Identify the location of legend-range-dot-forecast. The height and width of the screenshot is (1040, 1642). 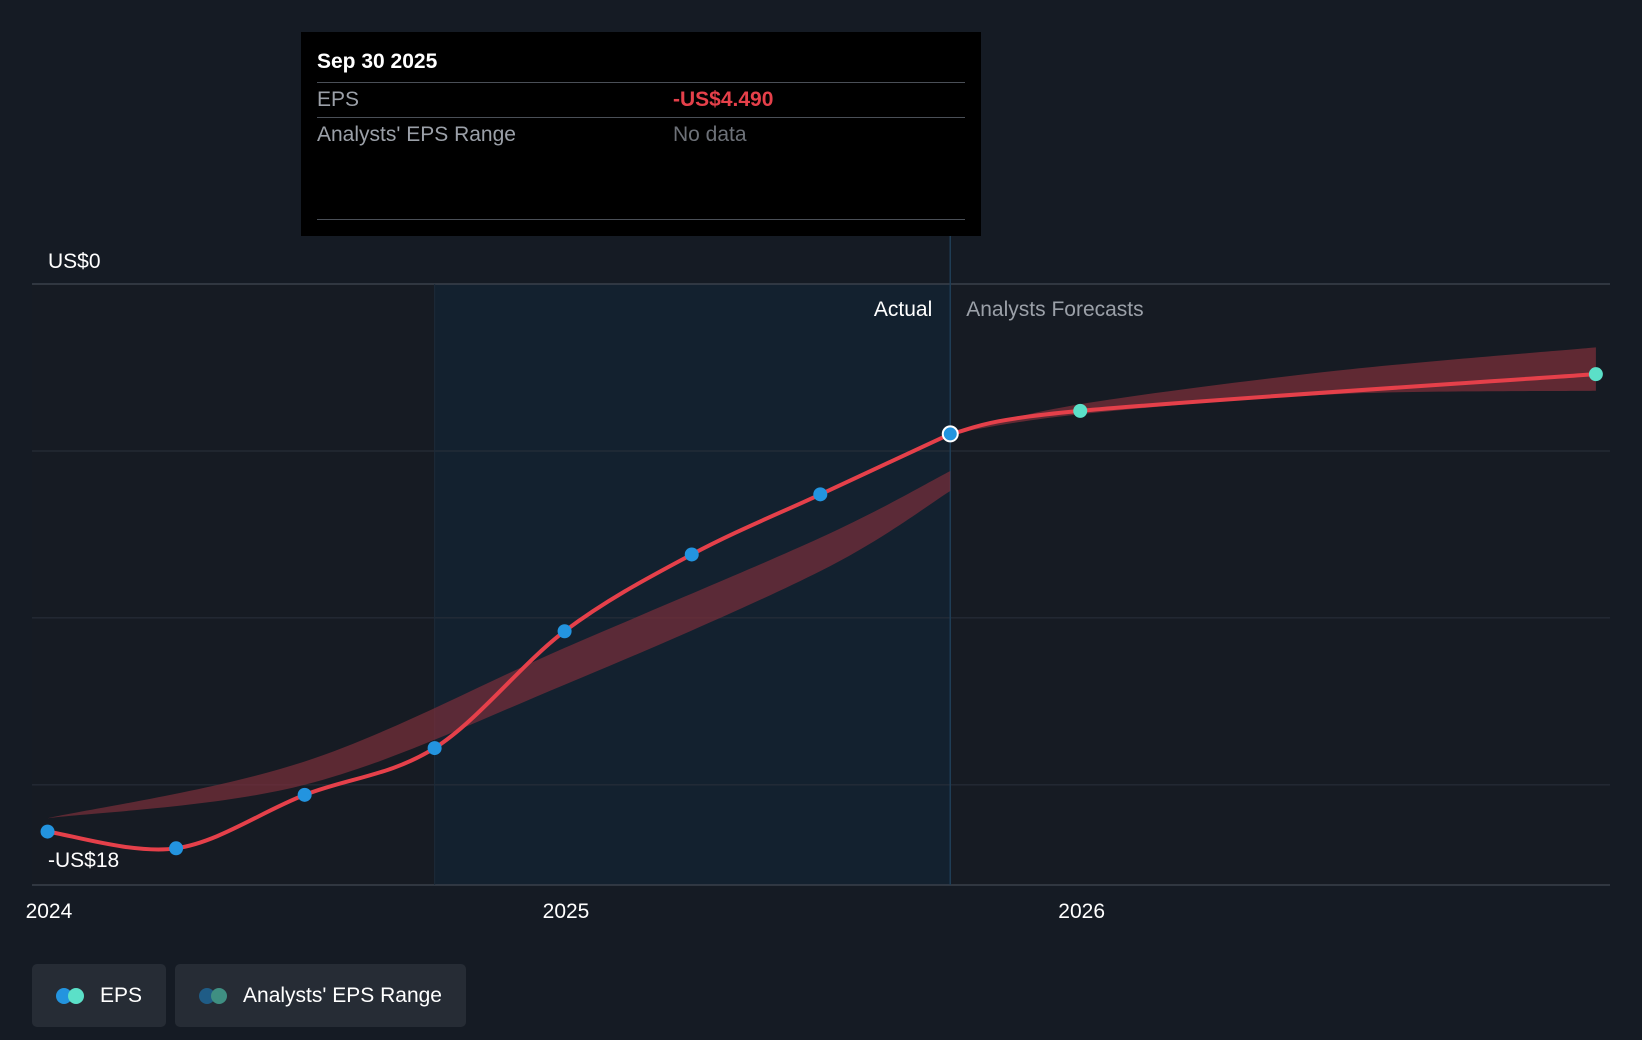
(219, 995).